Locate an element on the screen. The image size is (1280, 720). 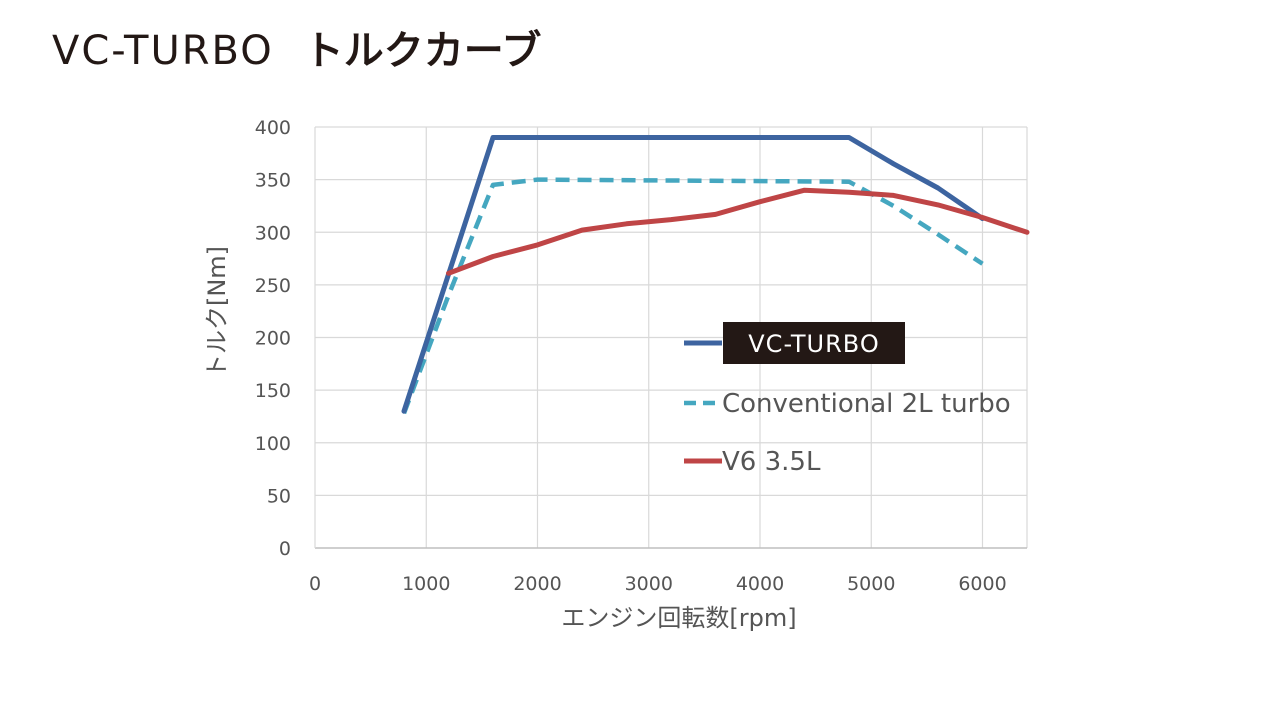
y-tick-label: 400 is located at coordinates (273, 128).